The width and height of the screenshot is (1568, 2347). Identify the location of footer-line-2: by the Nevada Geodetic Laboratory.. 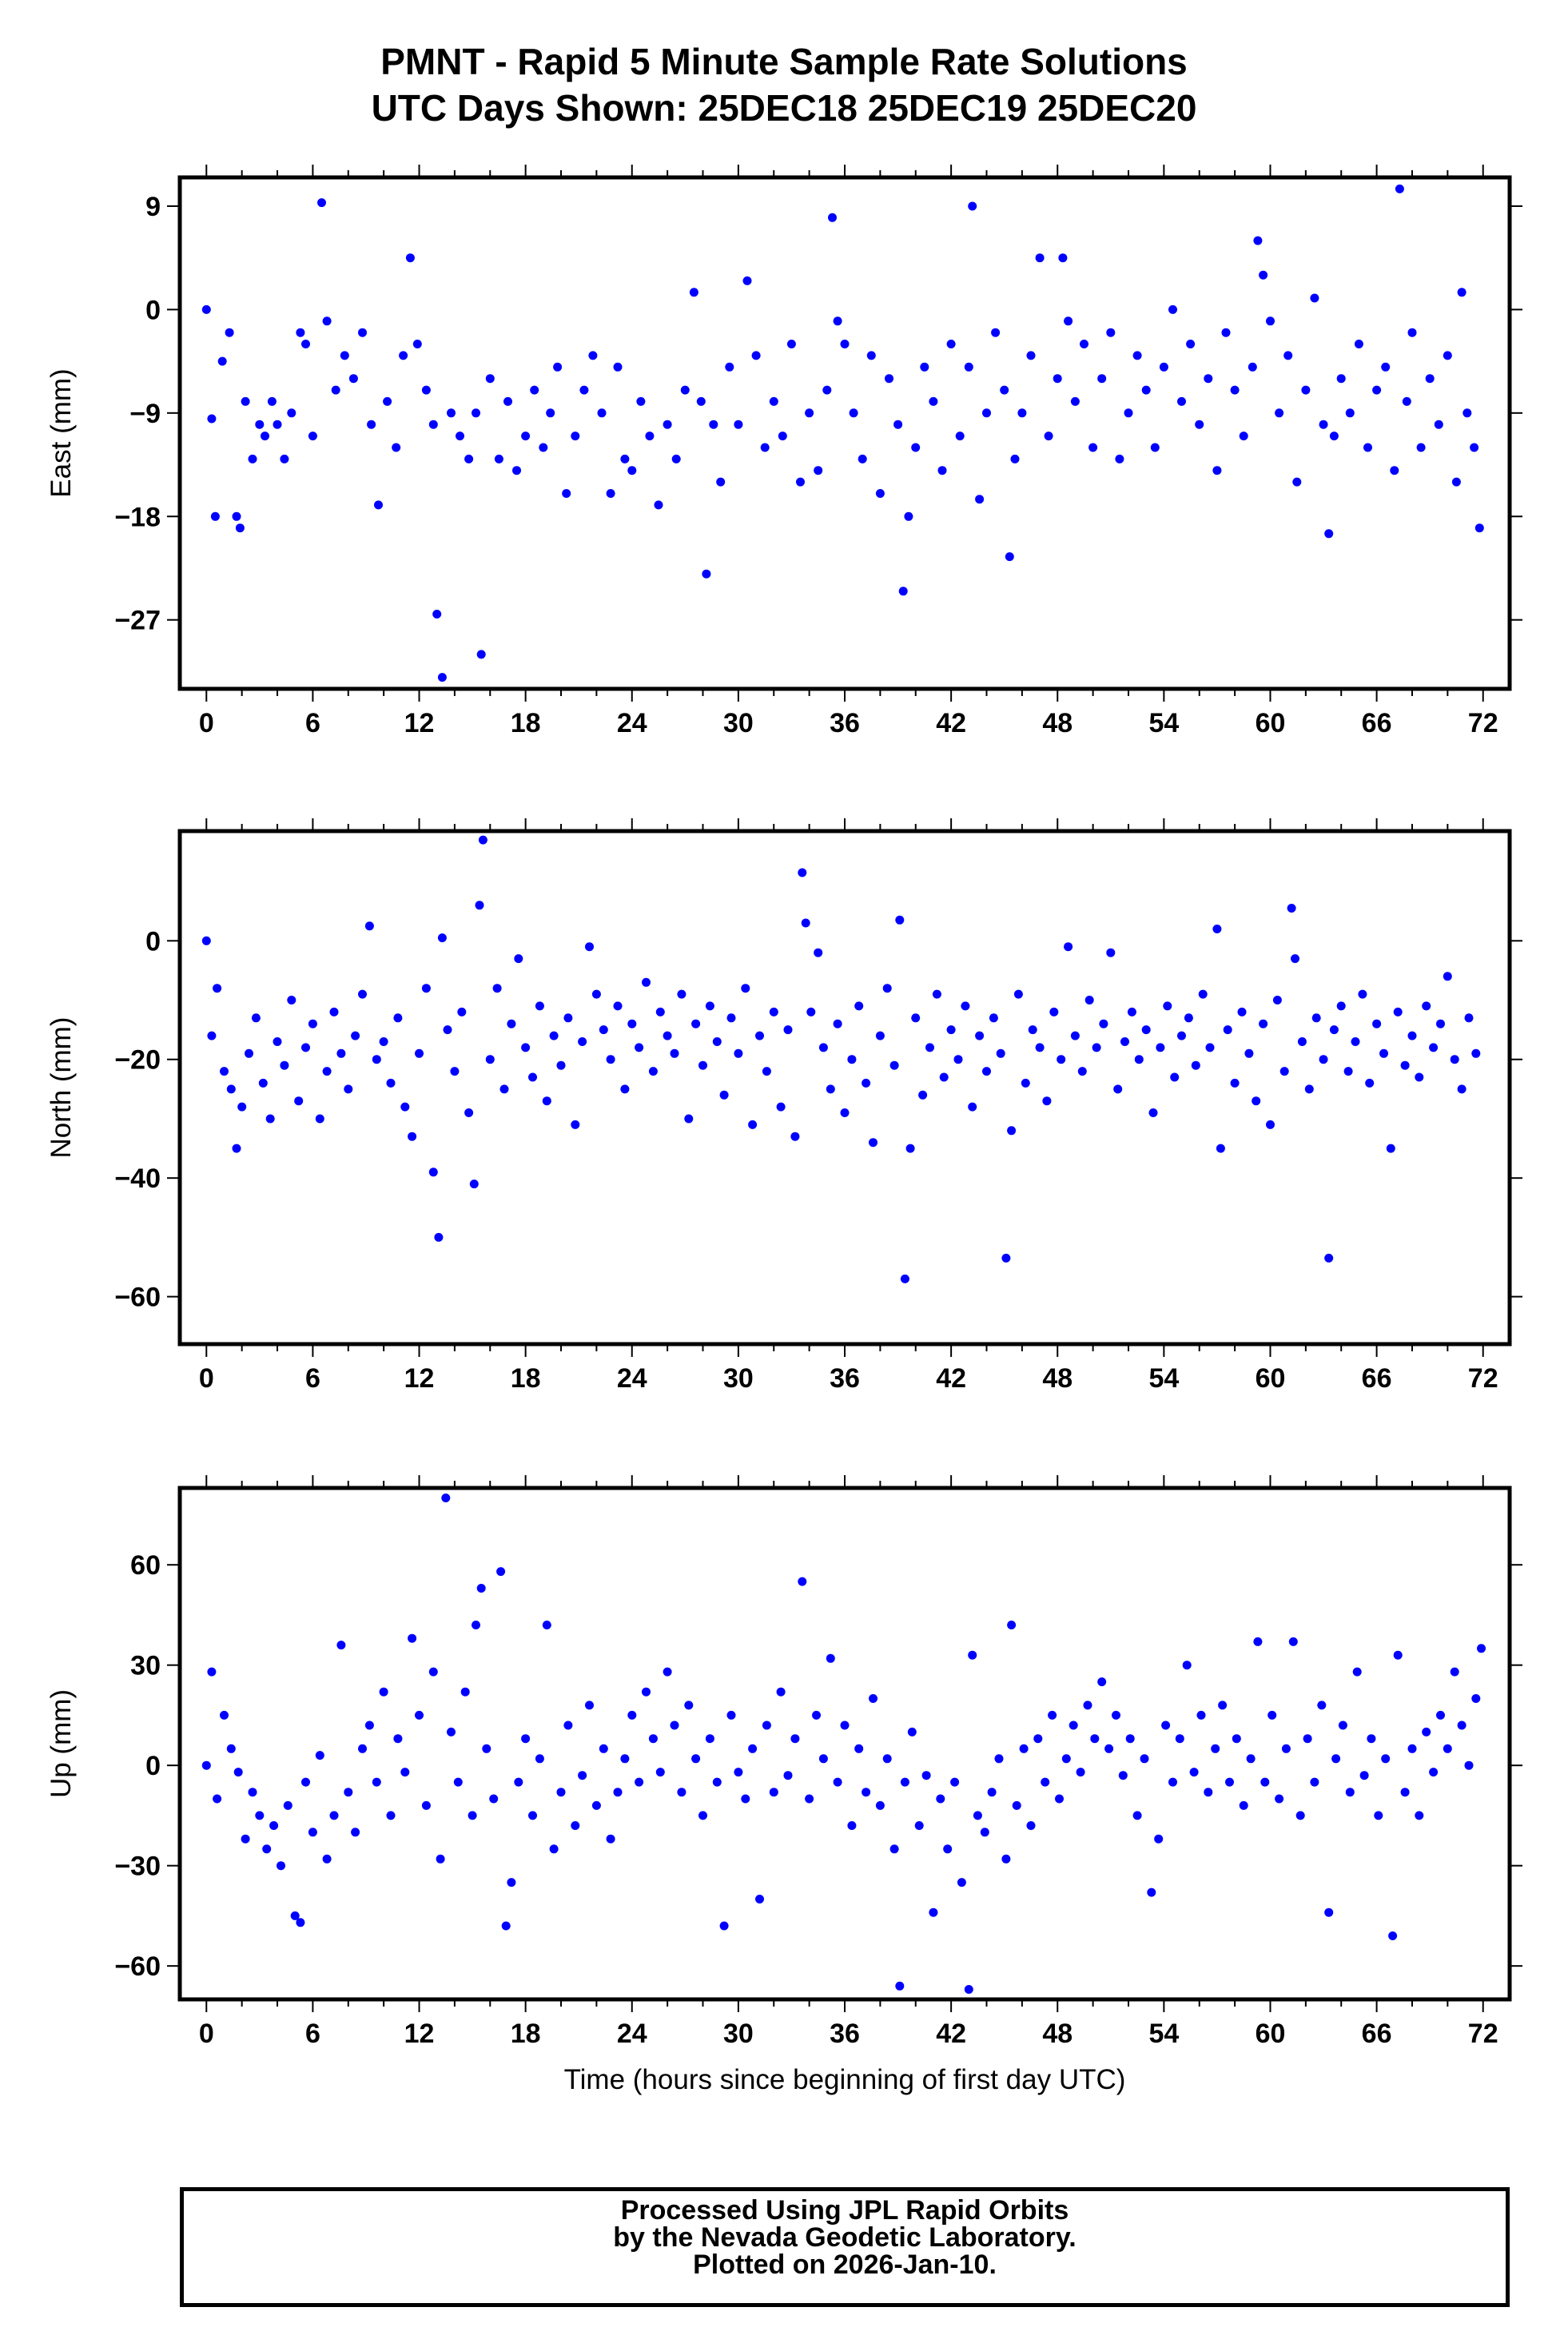
(845, 2237).